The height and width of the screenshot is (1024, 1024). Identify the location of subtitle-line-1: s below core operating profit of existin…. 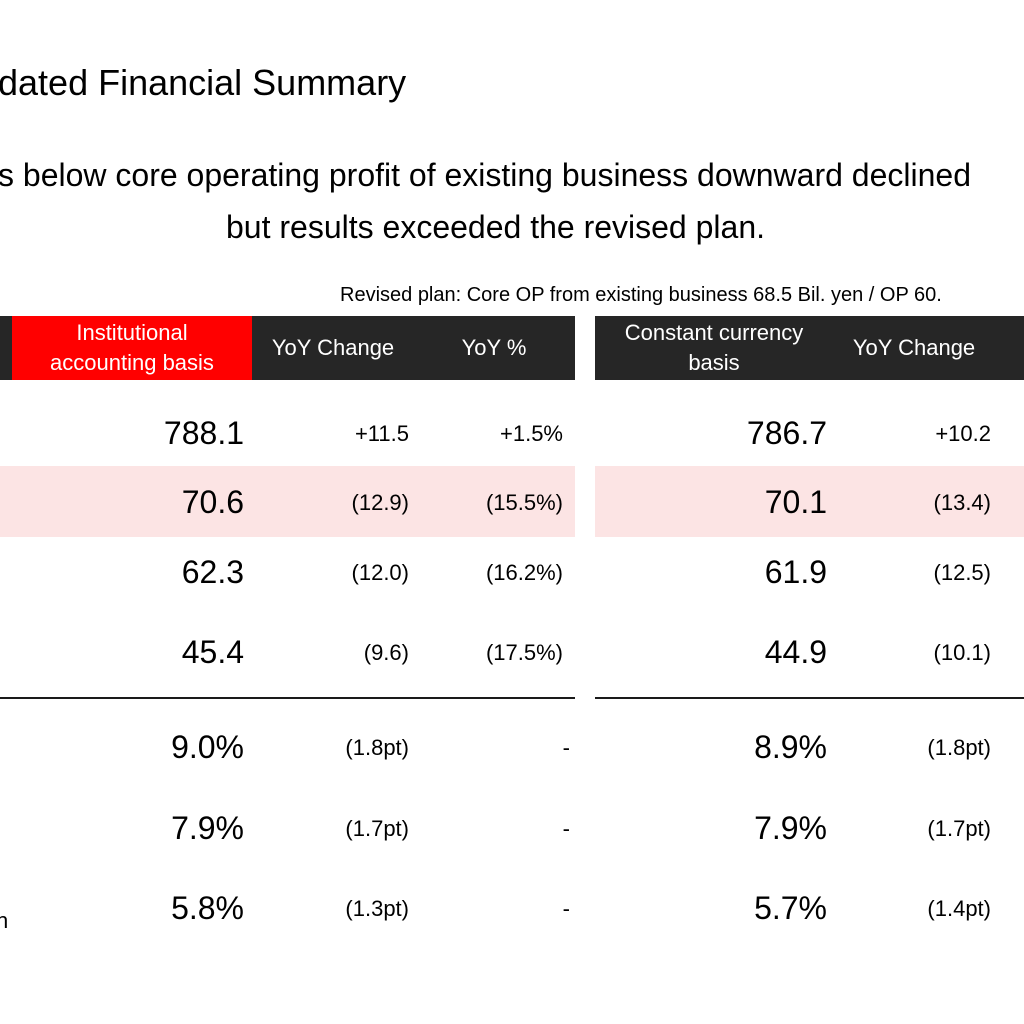
(485, 175).